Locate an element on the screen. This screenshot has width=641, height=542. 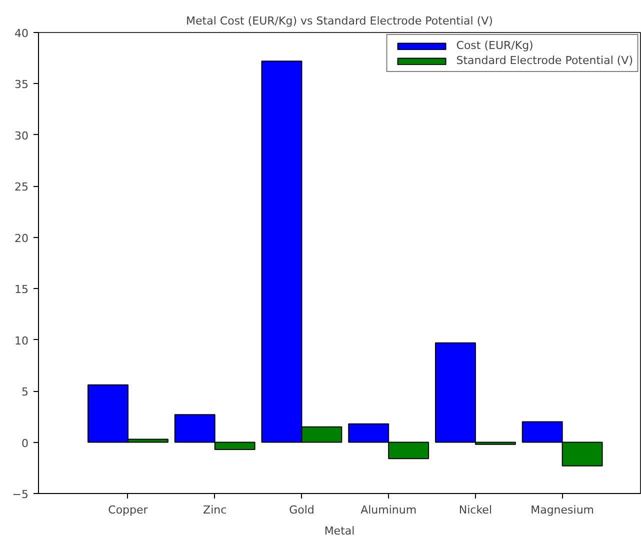
y-tick-label: 10 is located at coordinates (21, 341).